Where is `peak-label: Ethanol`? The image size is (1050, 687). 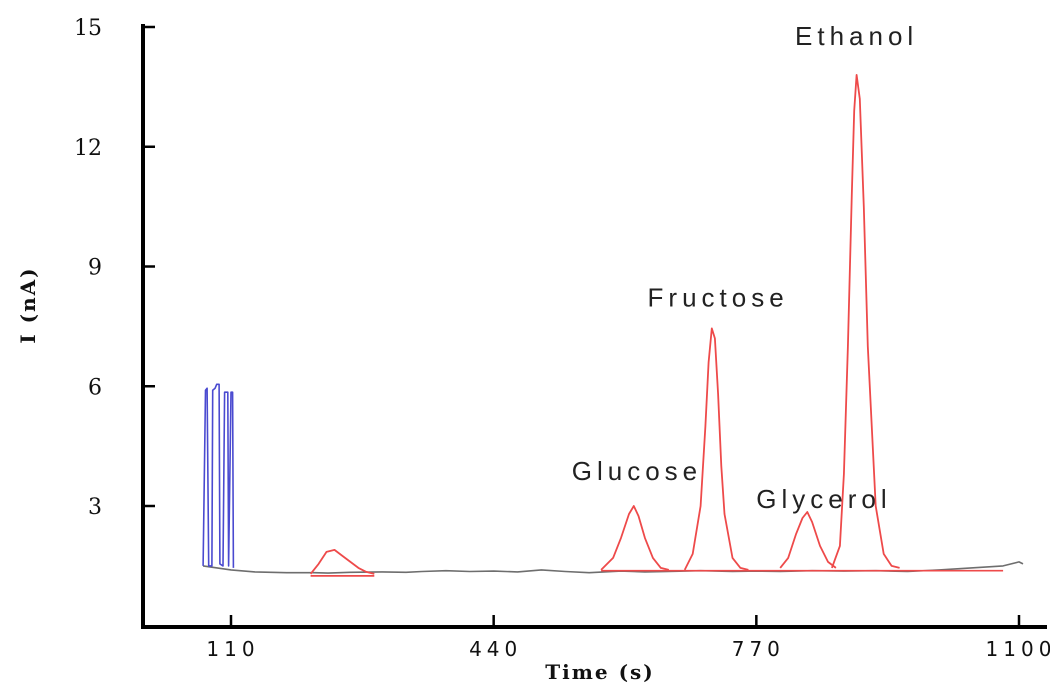
peak-label: Ethanol is located at coordinates (856, 36).